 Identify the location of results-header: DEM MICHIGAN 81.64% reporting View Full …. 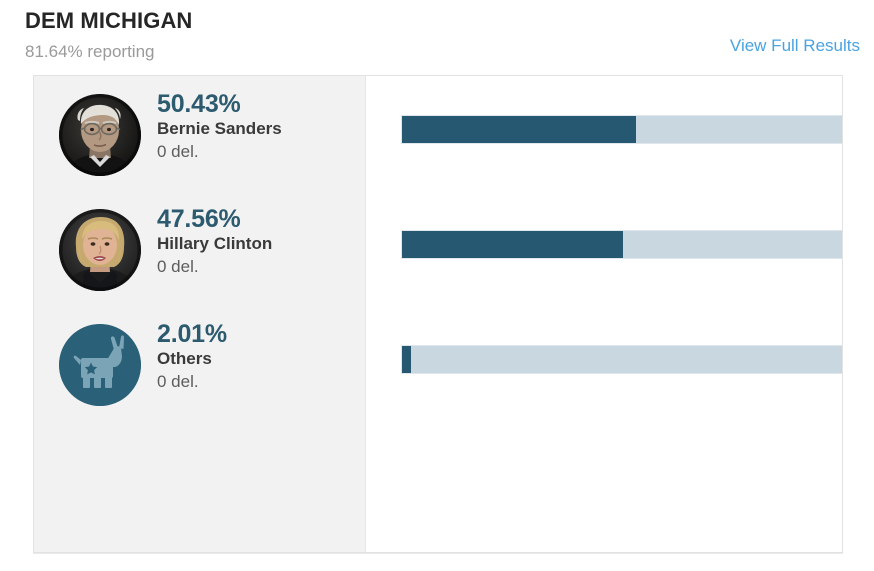
(437, 37).